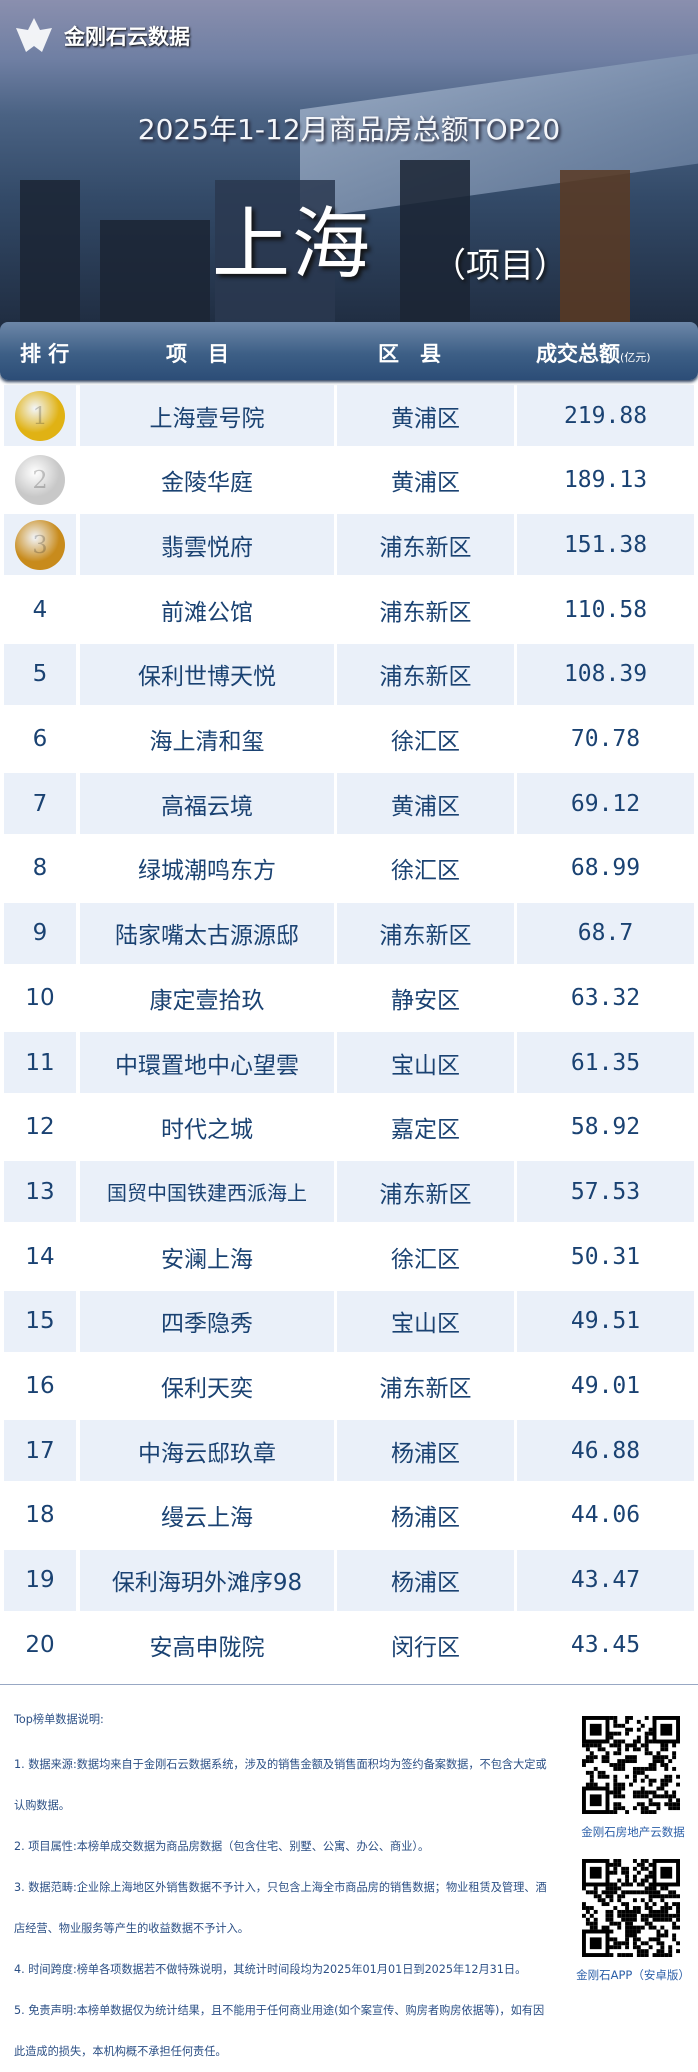  I want to click on project-cell: 保利海玥外滩序98, so click(207, 1580).